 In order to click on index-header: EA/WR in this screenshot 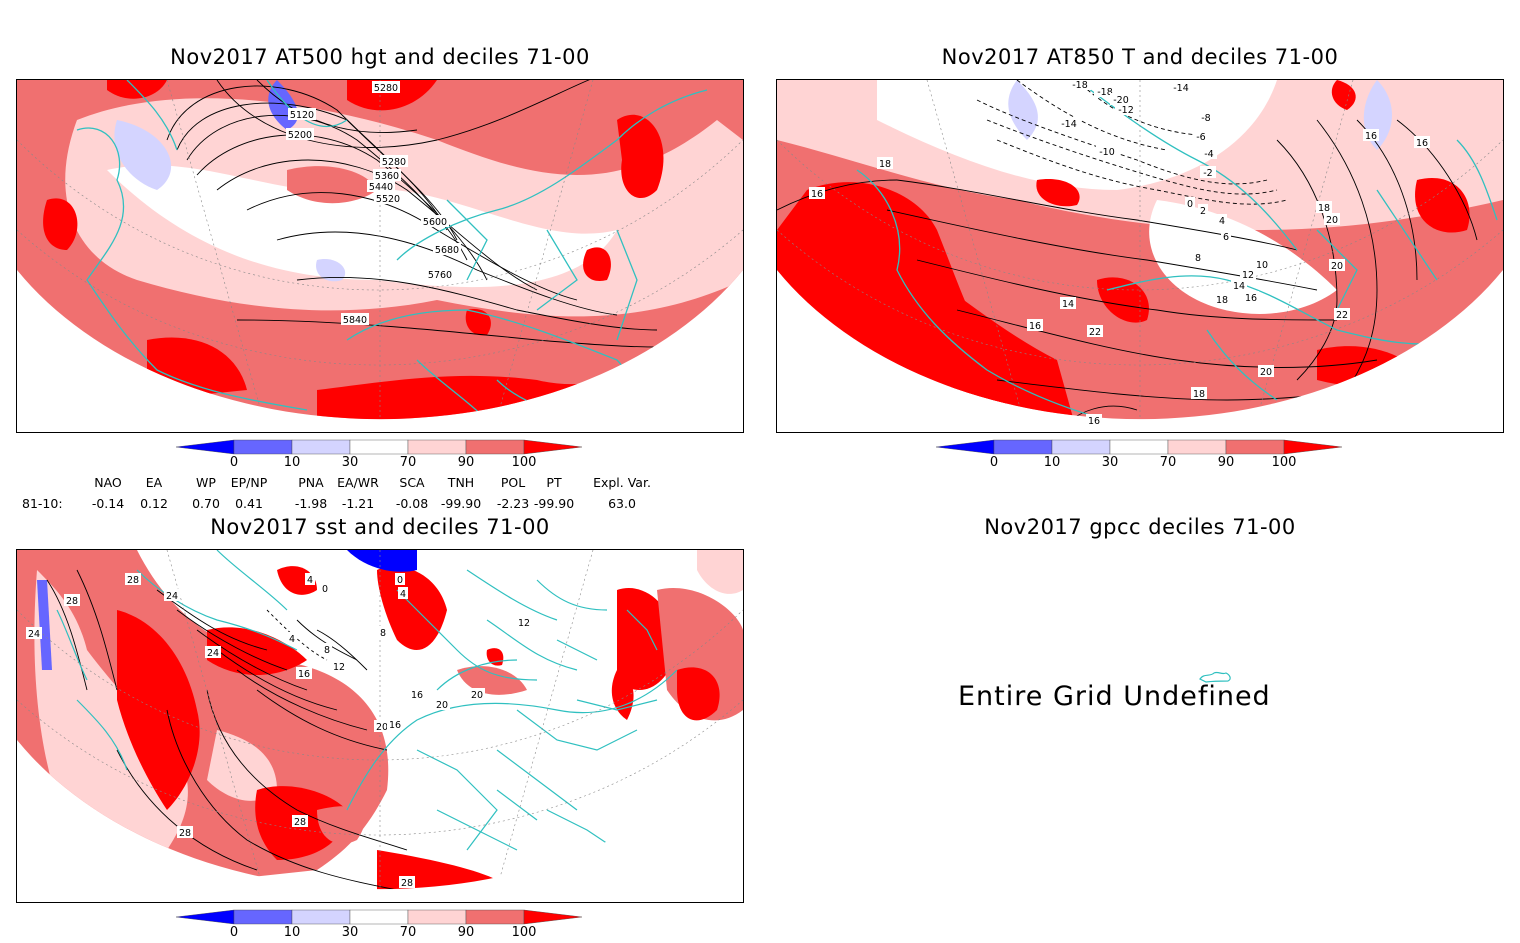, I will do `click(358, 482)`.